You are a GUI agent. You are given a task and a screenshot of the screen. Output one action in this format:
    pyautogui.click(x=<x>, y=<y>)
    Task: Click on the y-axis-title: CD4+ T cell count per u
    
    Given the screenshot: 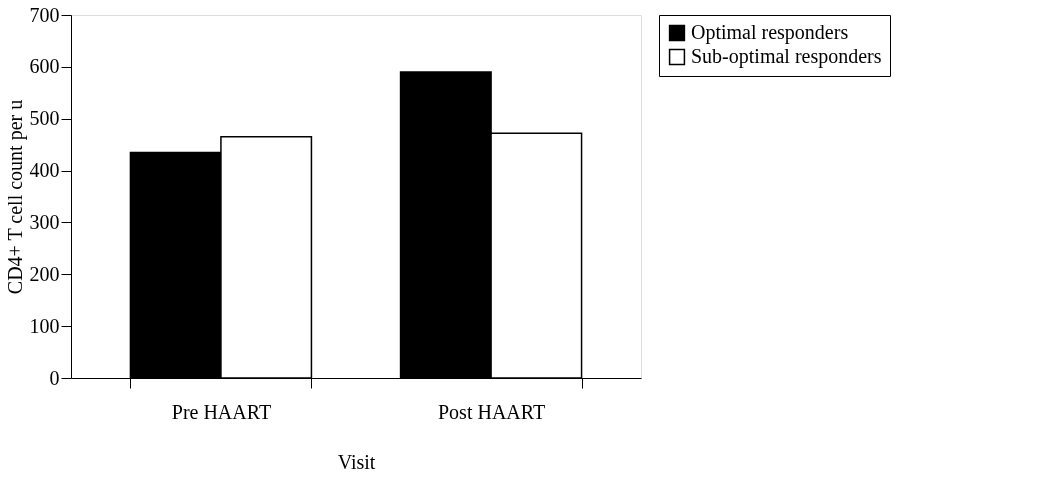 What is the action you would take?
    pyautogui.click(x=15, y=197)
    